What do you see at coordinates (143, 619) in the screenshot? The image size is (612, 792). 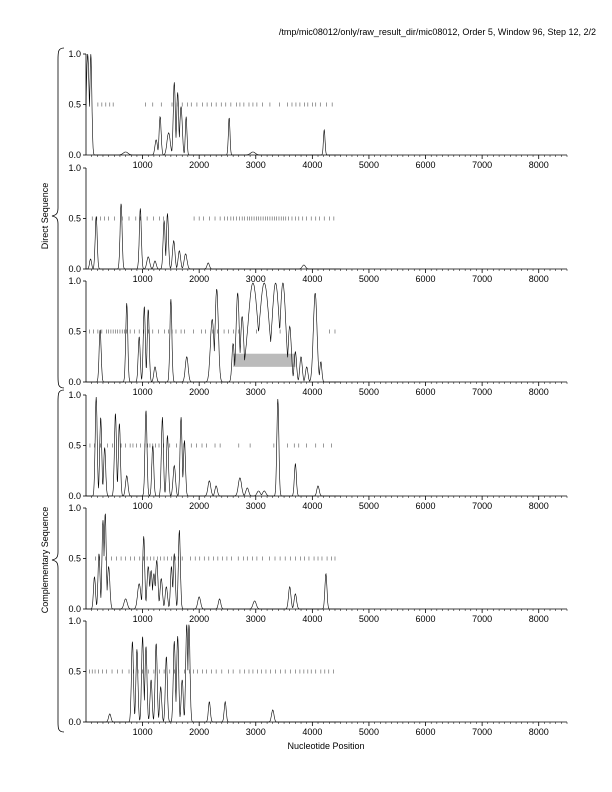 I see `panel-complementary-frame-2-x-tick-label: 1000` at bounding box center [143, 619].